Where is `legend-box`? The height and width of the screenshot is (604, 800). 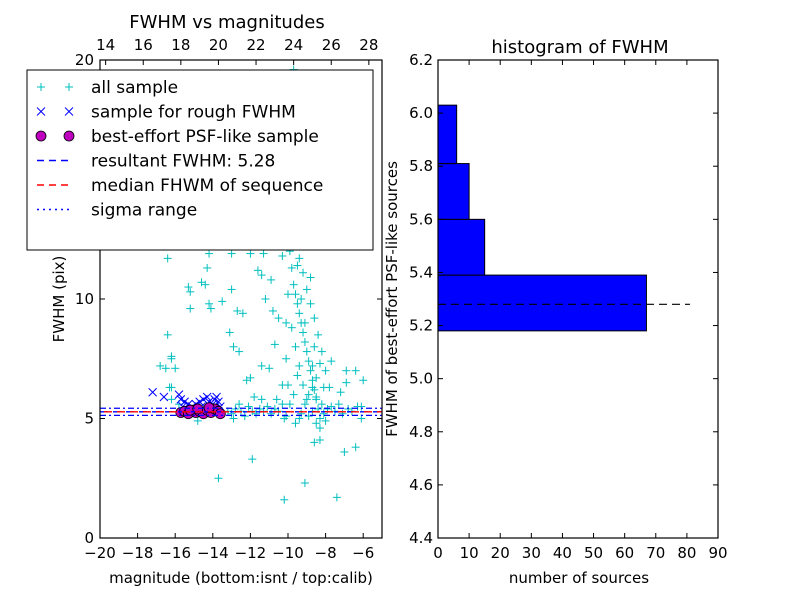 legend-box is located at coordinates (200, 160).